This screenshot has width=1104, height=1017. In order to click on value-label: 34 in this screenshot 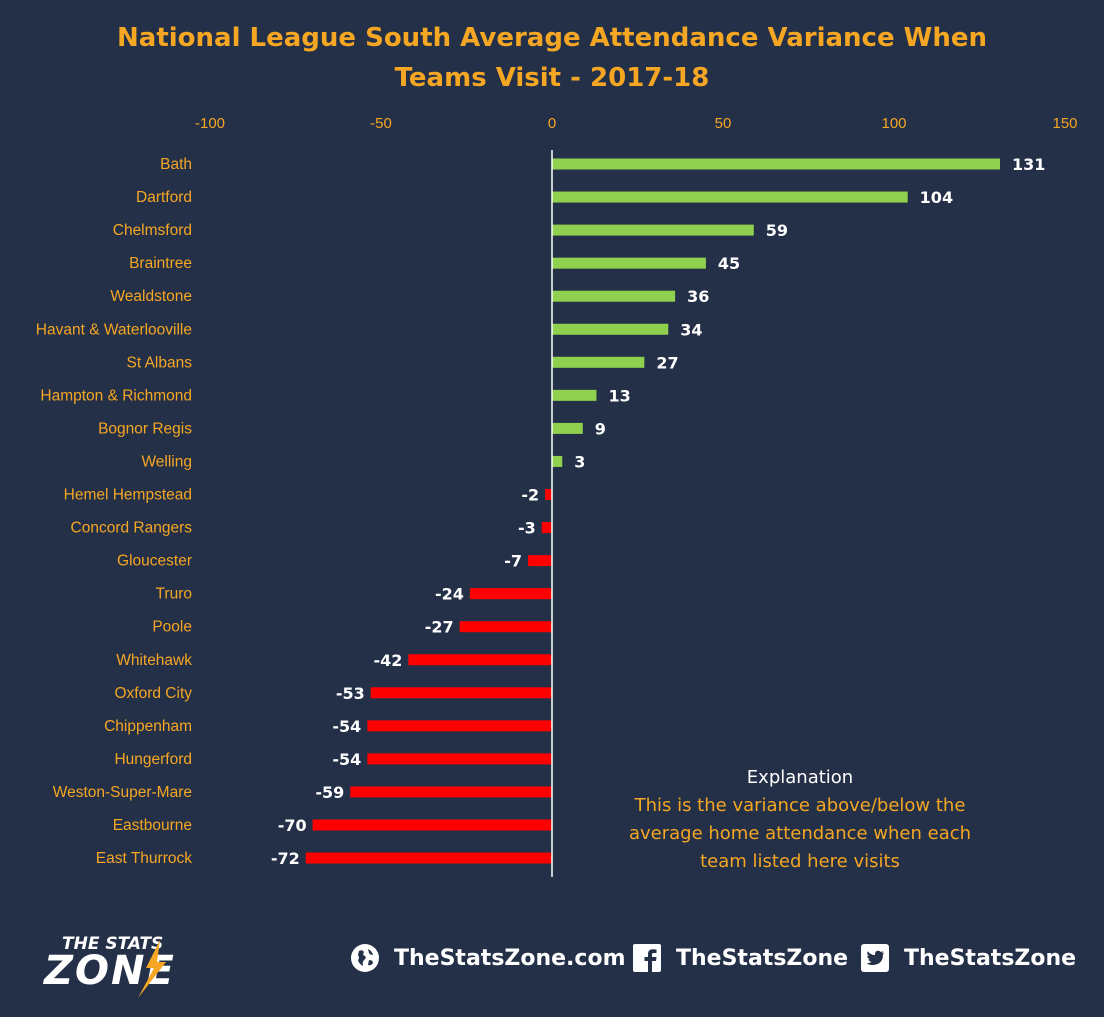, I will do `click(691, 329)`.